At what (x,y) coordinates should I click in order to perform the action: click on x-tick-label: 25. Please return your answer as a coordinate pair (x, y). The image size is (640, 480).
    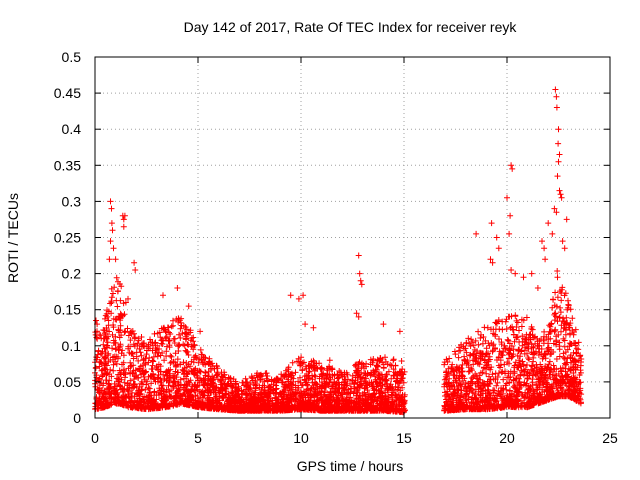
    Looking at the image, I should click on (610, 438).